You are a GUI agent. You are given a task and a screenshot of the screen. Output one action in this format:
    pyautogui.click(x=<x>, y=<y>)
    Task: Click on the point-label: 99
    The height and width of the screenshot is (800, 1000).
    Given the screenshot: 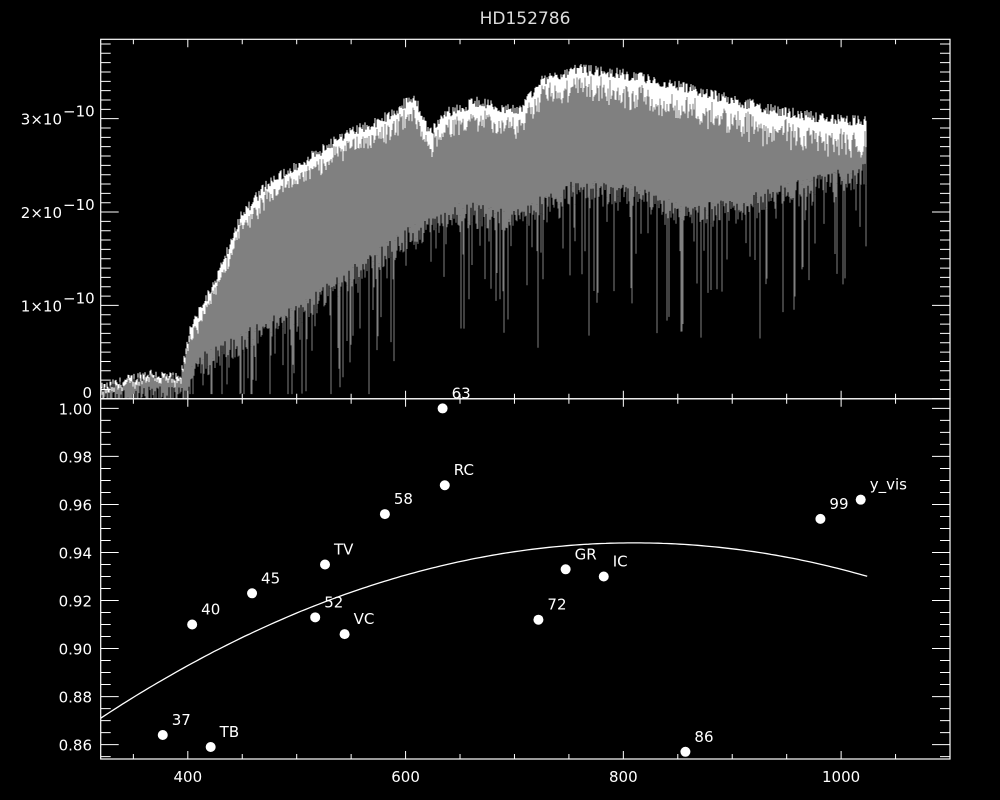 What is the action you would take?
    pyautogui.click(x=838, y=504)
    